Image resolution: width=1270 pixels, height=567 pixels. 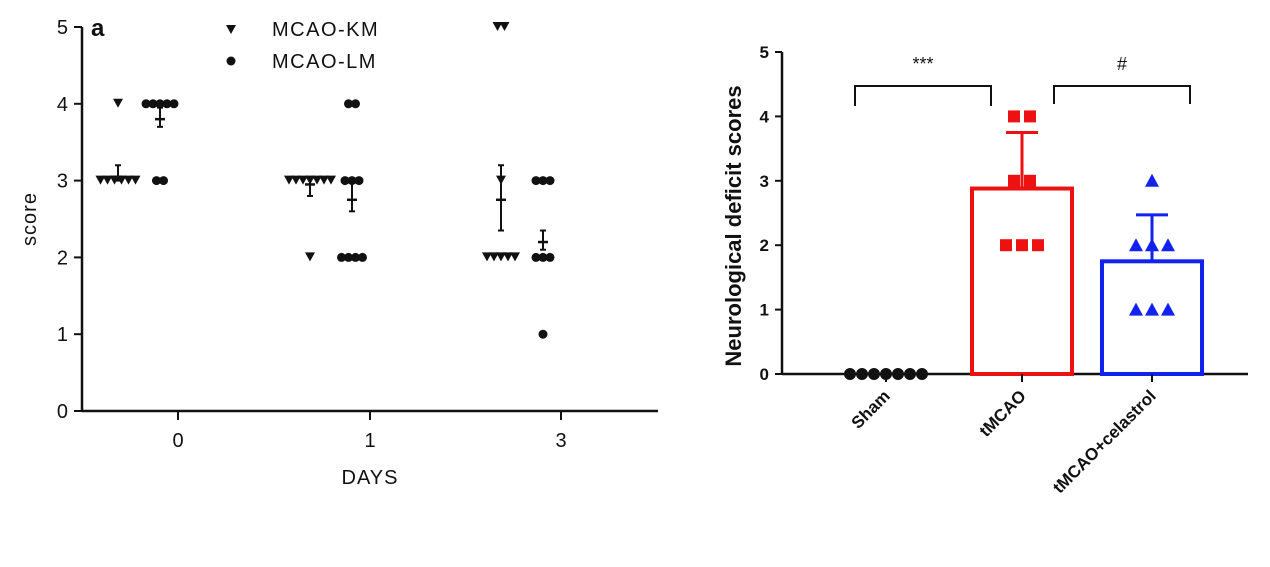 I want to click on left-y-tick-label: 3, so click(x=62, y=182).